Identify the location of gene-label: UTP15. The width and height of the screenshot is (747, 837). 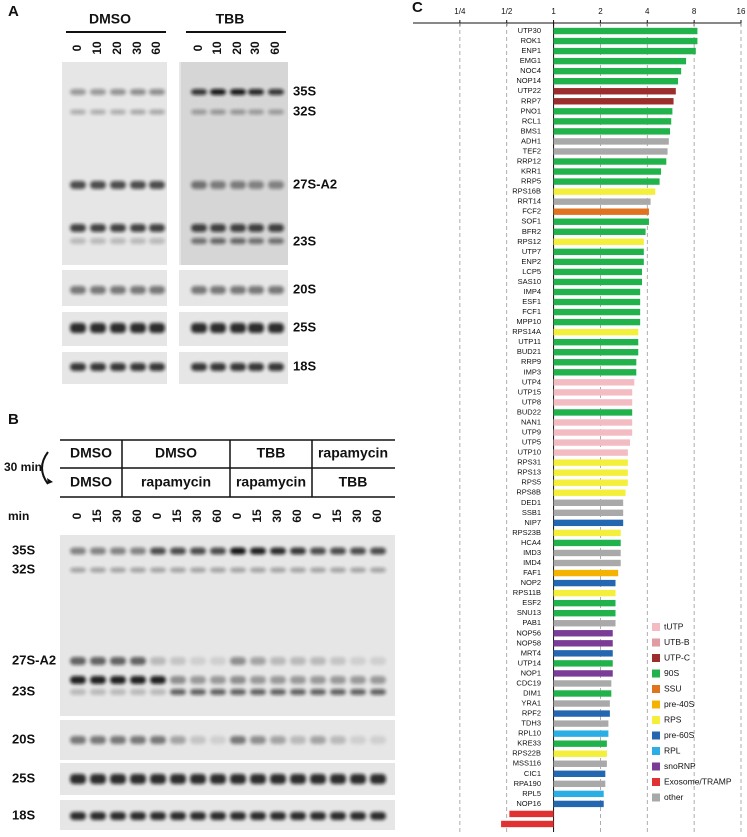
(529, 391).